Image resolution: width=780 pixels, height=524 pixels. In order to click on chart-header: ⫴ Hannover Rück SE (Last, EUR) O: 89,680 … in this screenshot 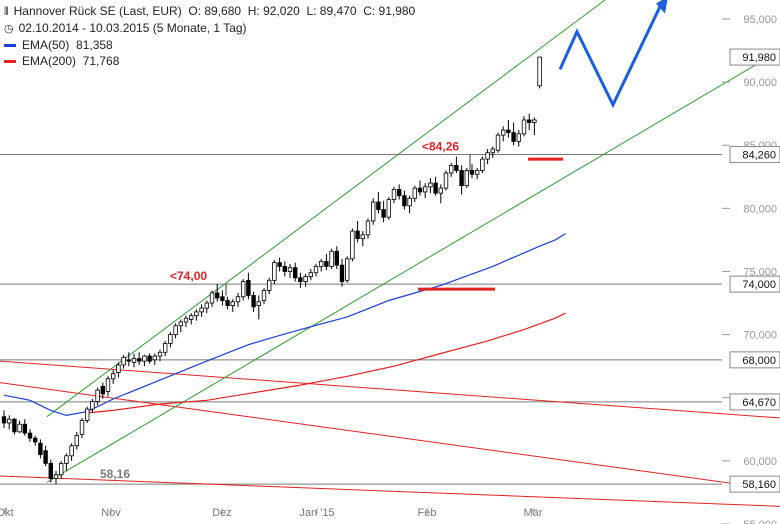, I will do `click(209, 11)`.